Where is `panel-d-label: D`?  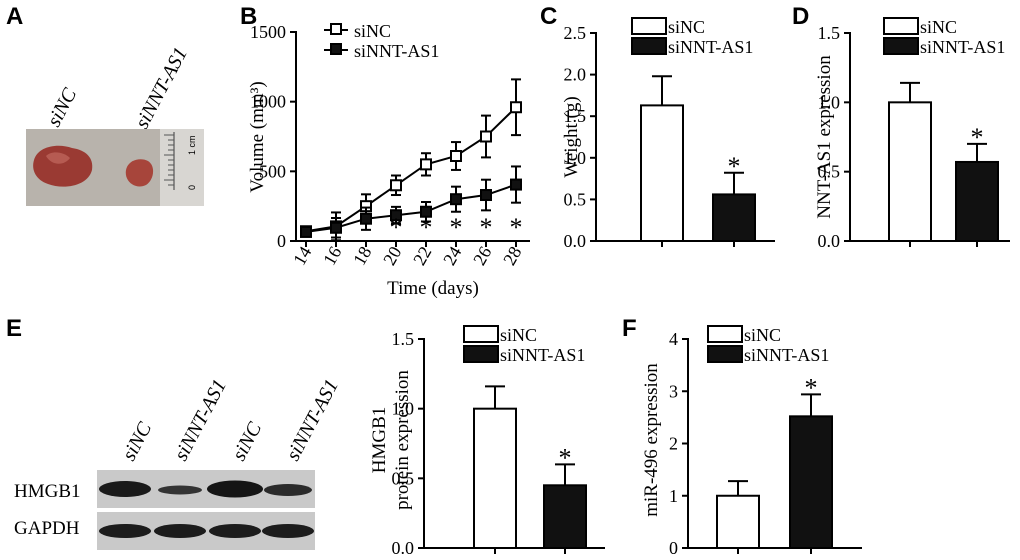 panel-d-label: D is located at coordinates (800, 16).